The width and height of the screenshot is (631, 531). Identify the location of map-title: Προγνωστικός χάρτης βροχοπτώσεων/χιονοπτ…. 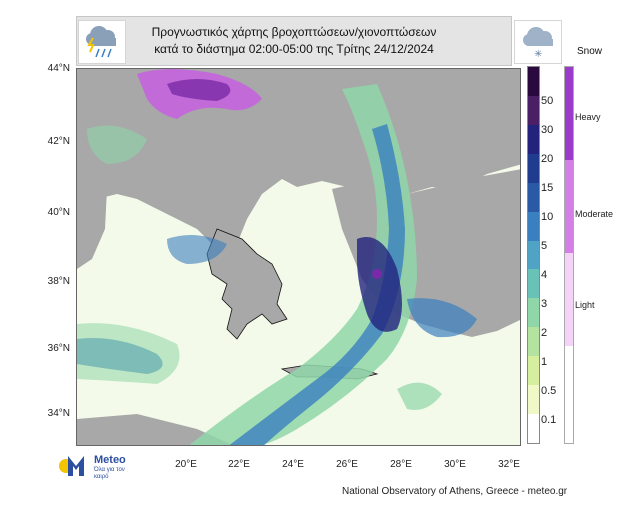
(294, 41).